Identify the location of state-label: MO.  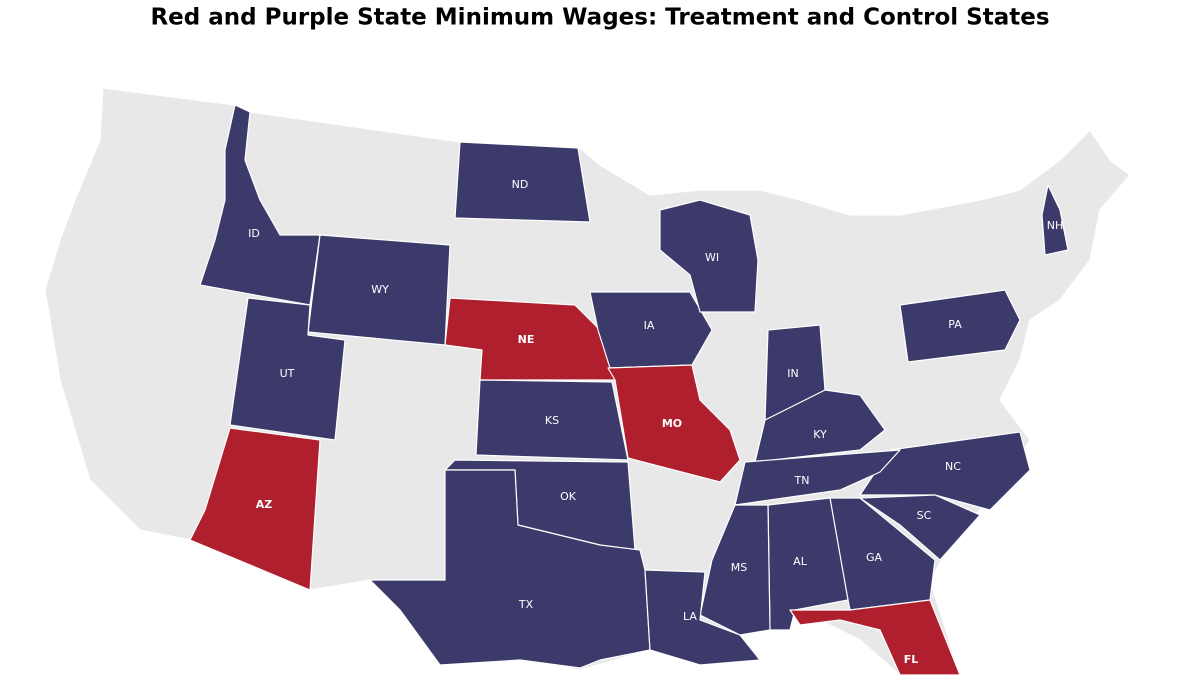
(672, 423).